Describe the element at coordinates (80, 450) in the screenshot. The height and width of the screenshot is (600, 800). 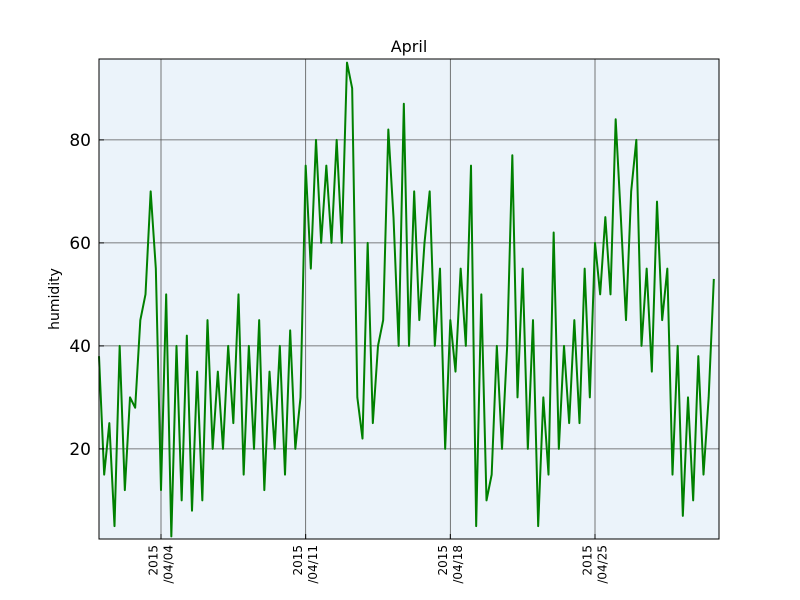
I see `y-tick-label: 20` at that location.